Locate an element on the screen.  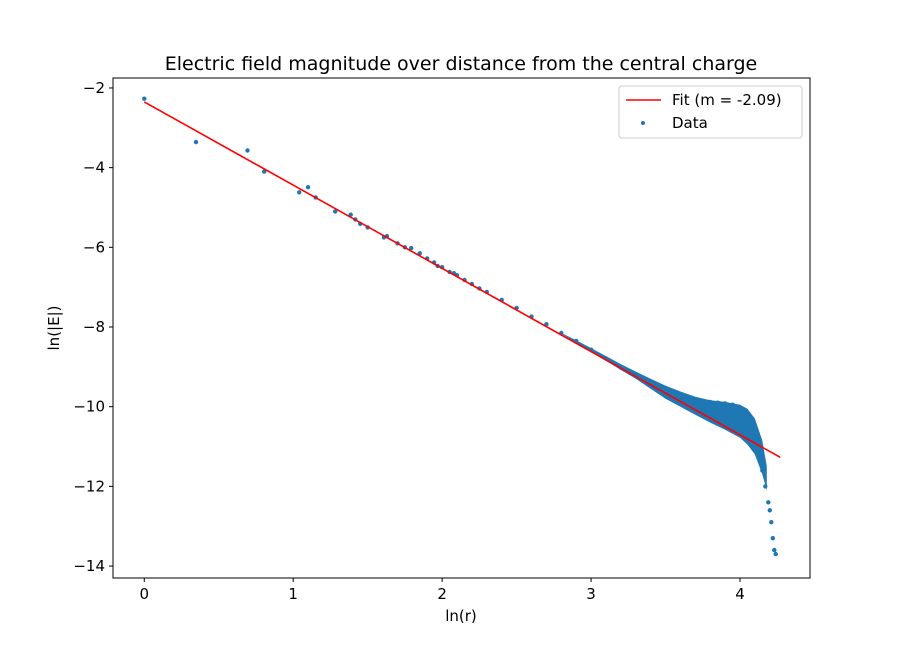
legend: Fit (m = -2.09) Data is located at coordinates (710, 112).